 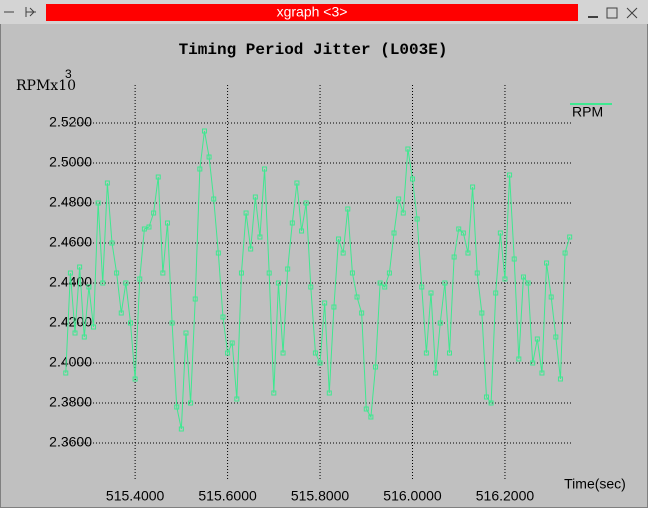 What do you see at coordinates (320, 496) in the screenshot?
I see `x-tick-label: 515.8000` at bounding box center [320, 496].